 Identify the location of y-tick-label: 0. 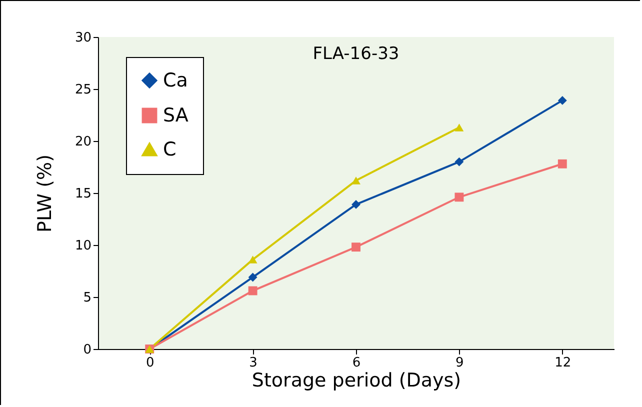
(87, 350).